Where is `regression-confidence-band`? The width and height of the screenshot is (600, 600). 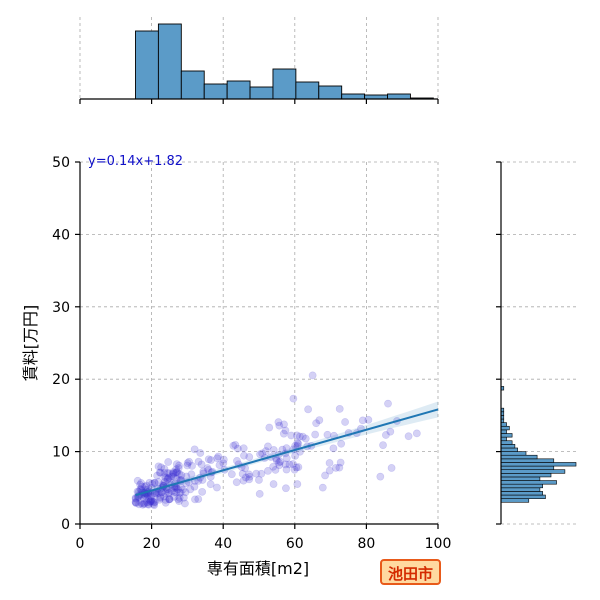 regression-confidence-band is located at coordinates (287, 450).